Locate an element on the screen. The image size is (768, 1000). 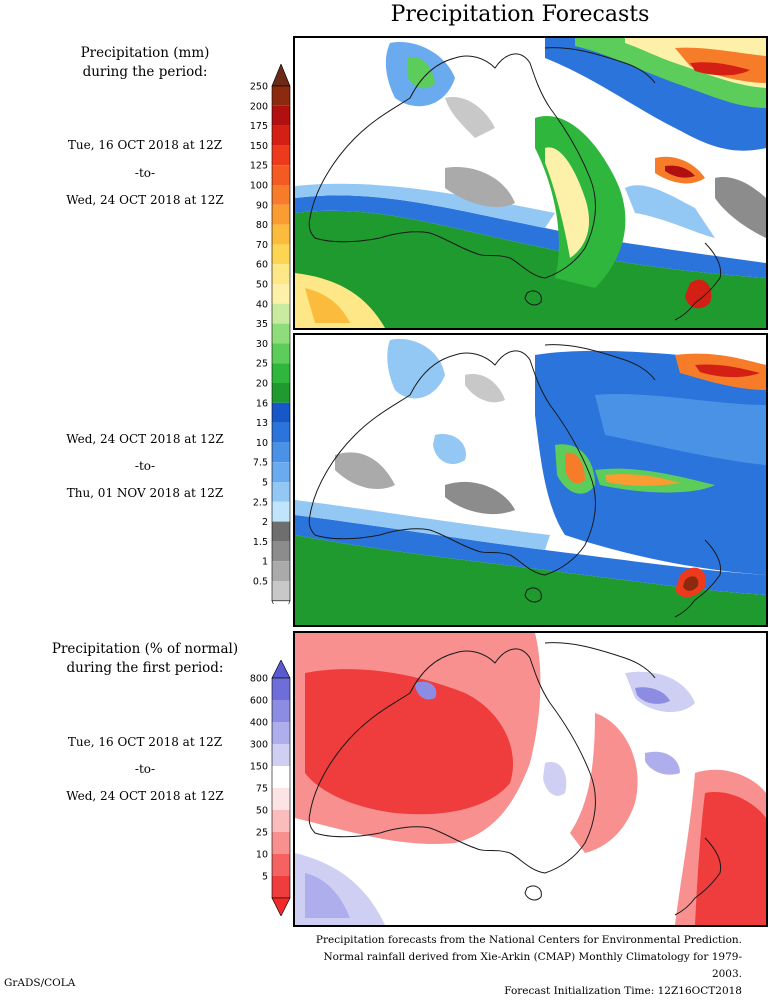
percent-colorbar-top-cap is located at coordinates (281, 669).